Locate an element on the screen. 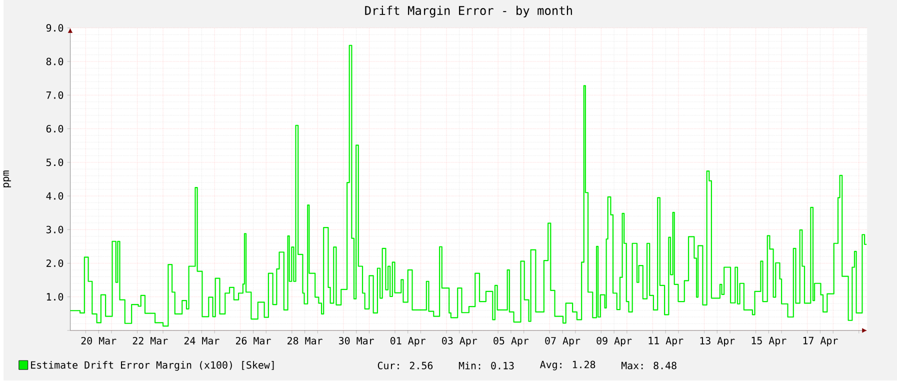 The image size is (897, 381). y-tick-label: 7.0 is located at coordinates (55, 96).